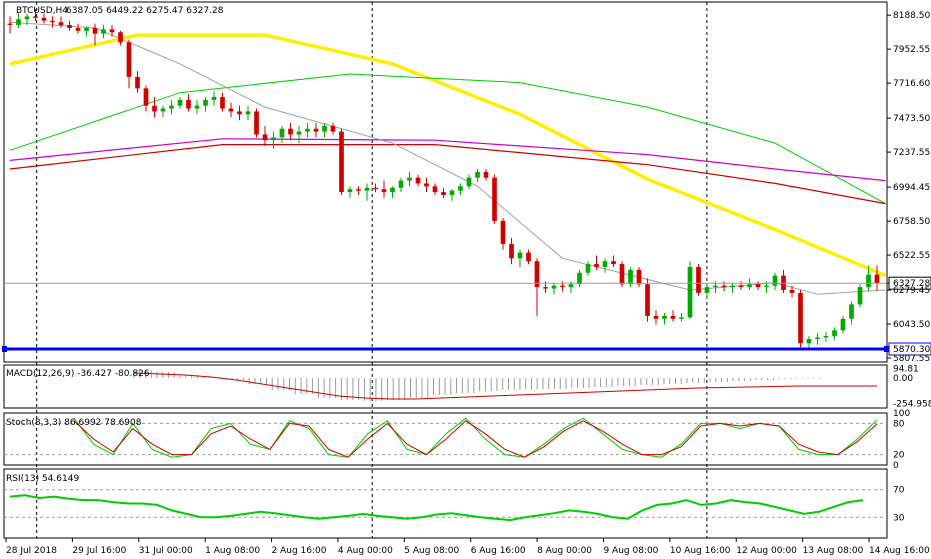  I want to click on rsi-line, so click(436, 508).